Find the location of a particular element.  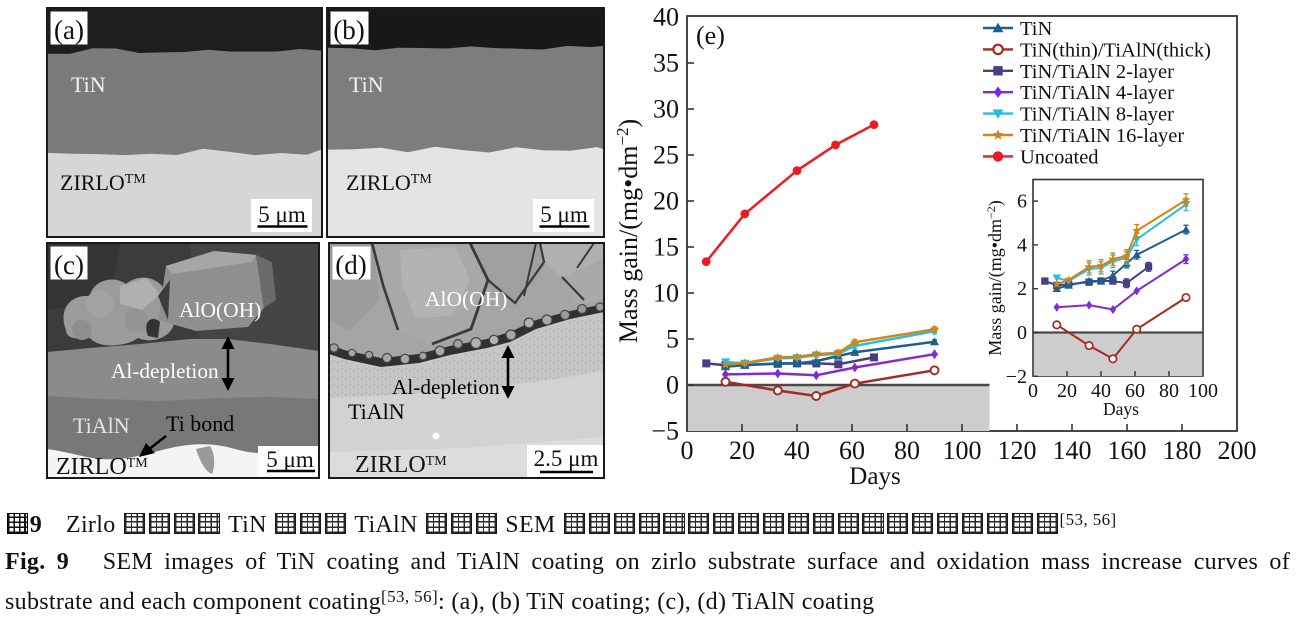

svg-text: 2.5 μm is located at coordinates (566, 458).